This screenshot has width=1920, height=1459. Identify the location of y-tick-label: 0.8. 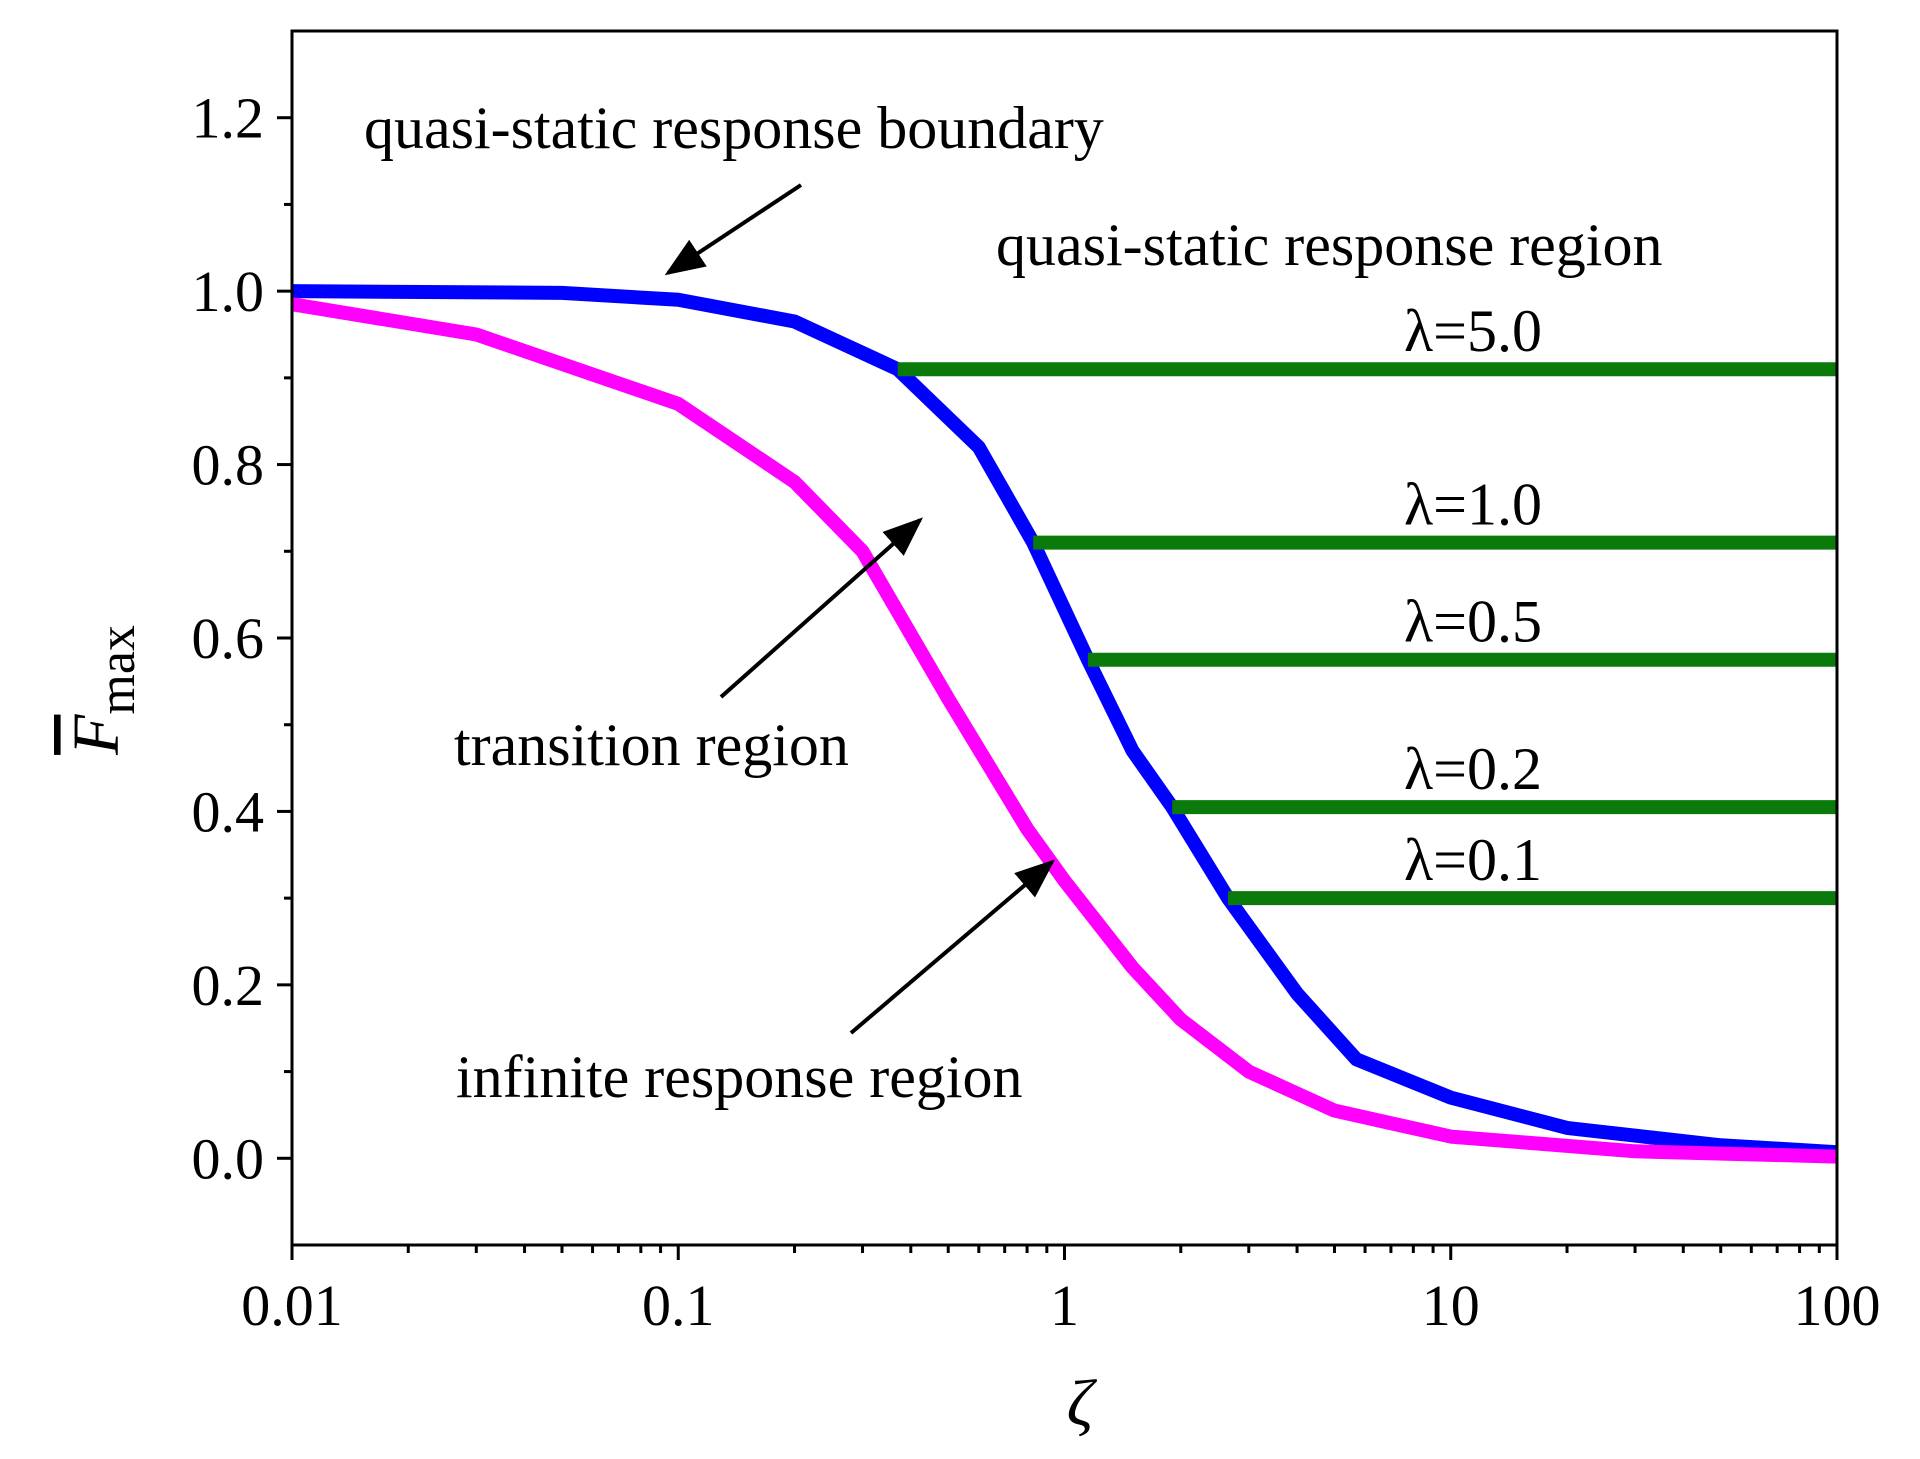
(228, 465).